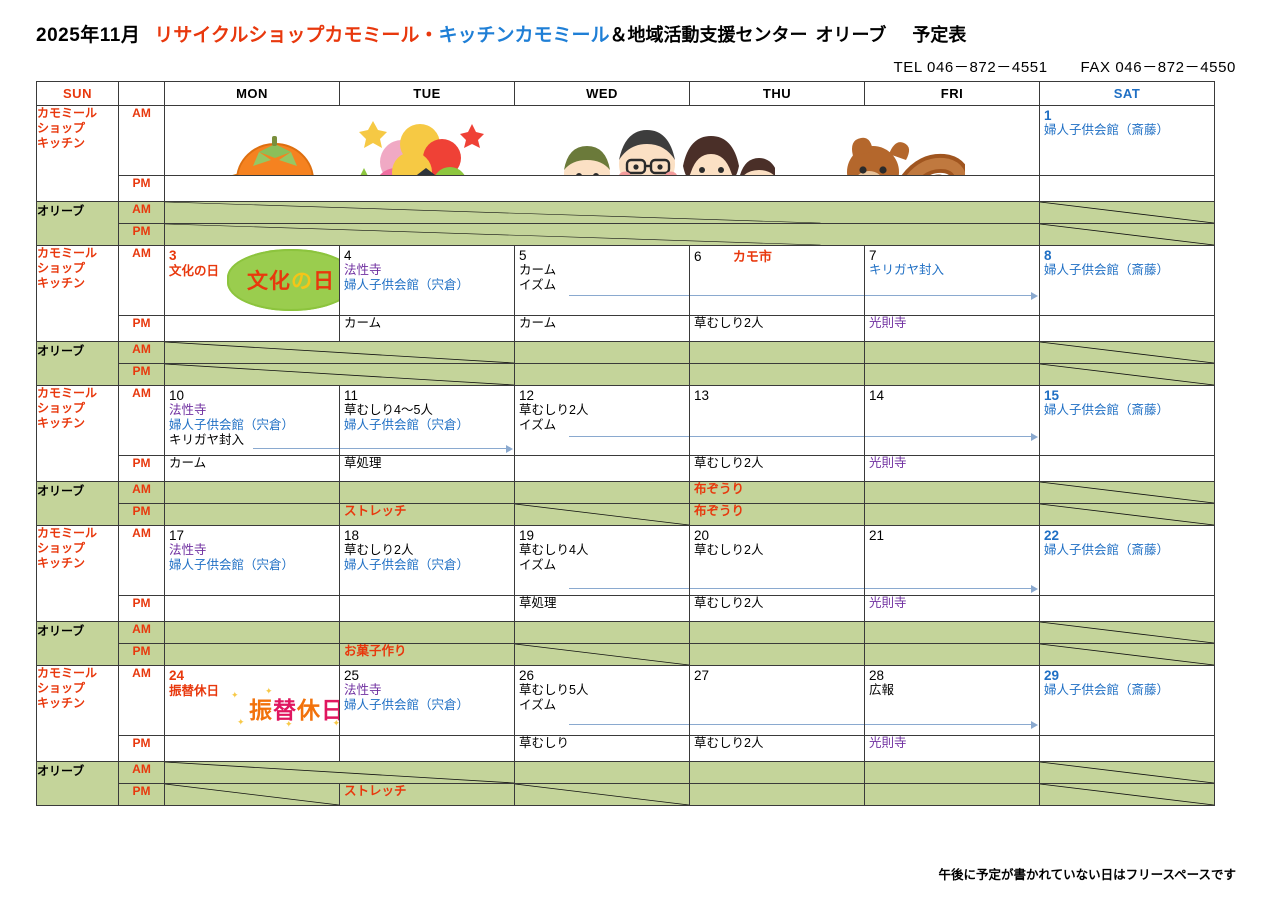 The image size is (1280, 905). Describe the element at coordinates (427, 280) in the screenshot. I see `day-cell-4: 4 法性寺 婦人子供会館（宍倉）` at that location.